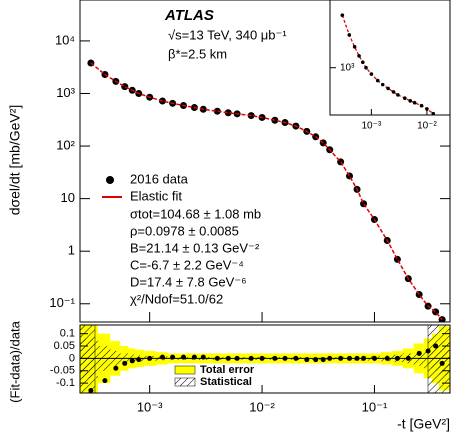 The image size is (474, 439). What do you see at coordinates (184, 230) in the screenshot?
I see `fit-parameter: ρ=0.0978 ± 0.0085` at bounding box center [184, 230].